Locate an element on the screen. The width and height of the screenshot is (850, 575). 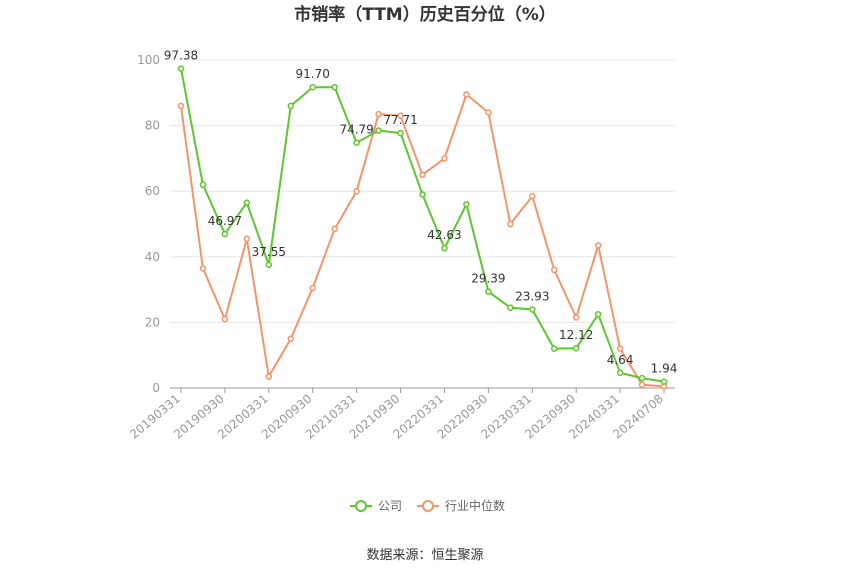
y-tick-label: 60 is located at coordinates (152, 191).